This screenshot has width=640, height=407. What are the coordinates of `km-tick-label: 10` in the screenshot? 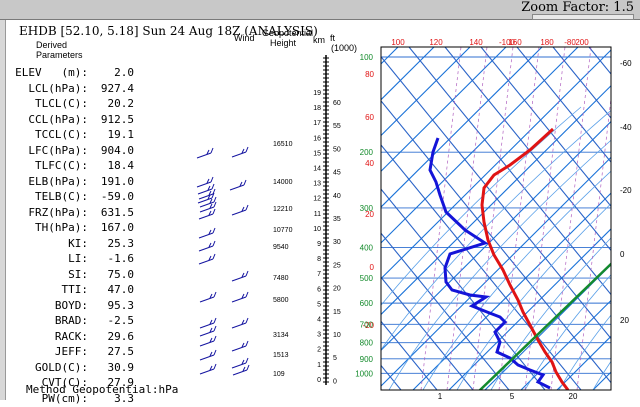 It's located at (317, 229).